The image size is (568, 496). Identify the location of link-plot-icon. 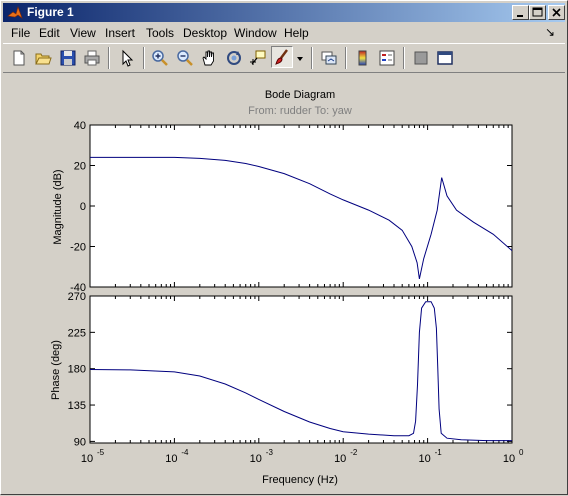
(329, 58).